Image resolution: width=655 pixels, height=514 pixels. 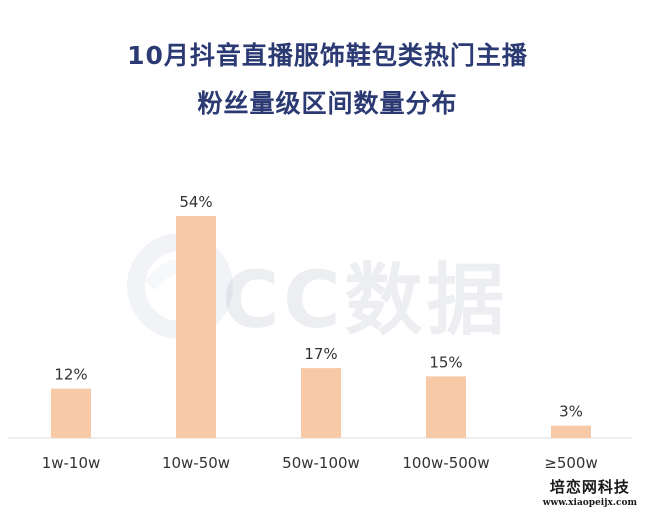 What do you see at coordinates (445, 362) in the screenshot?
I see `data-label-100w-500w: 15%` at bounding box center [445, 362].